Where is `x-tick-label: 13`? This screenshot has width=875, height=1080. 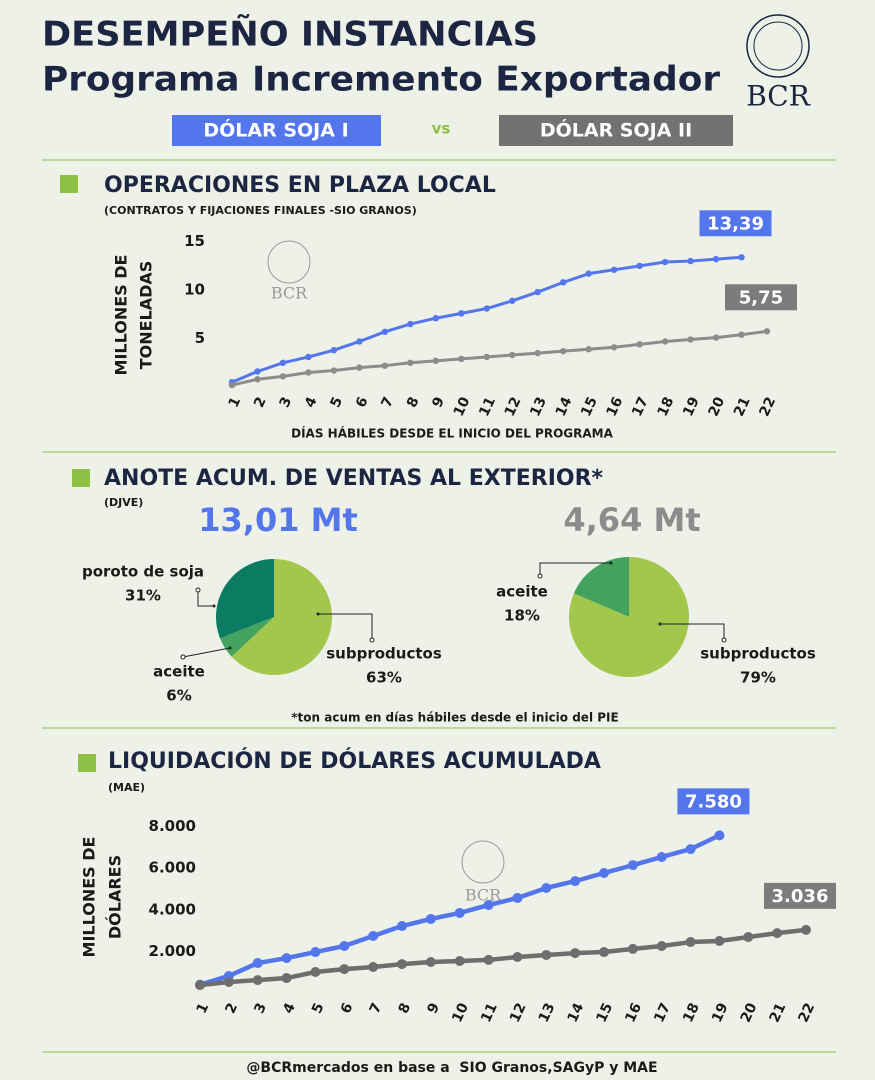
x-tick-label: 13 is located at coordinates (547, 1013).